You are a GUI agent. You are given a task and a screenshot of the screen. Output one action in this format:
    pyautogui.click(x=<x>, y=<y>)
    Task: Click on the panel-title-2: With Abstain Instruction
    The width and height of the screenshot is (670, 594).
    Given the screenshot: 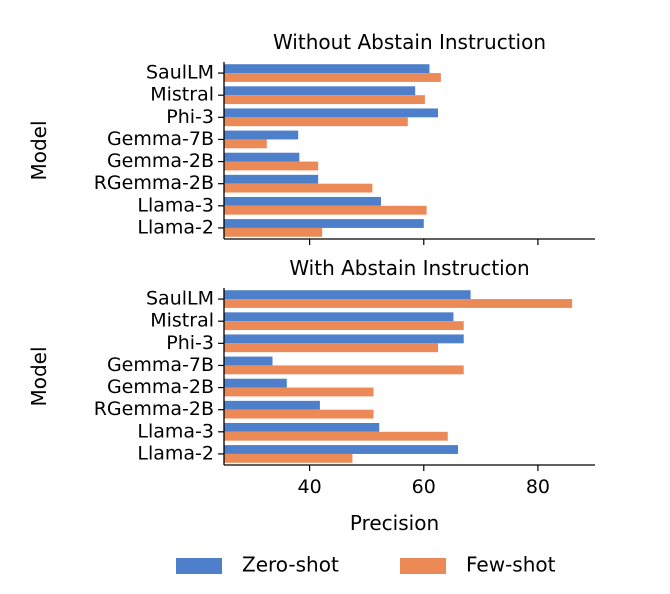 What is the action you would take?
    pyautogui.click(x=409, y=268)
    